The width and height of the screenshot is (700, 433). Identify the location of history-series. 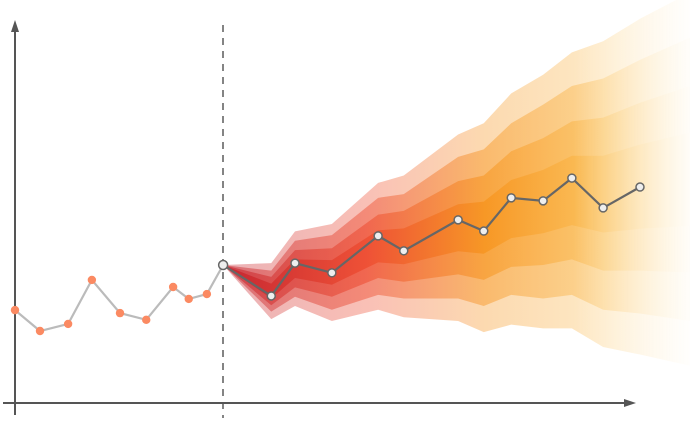
(117, 300).